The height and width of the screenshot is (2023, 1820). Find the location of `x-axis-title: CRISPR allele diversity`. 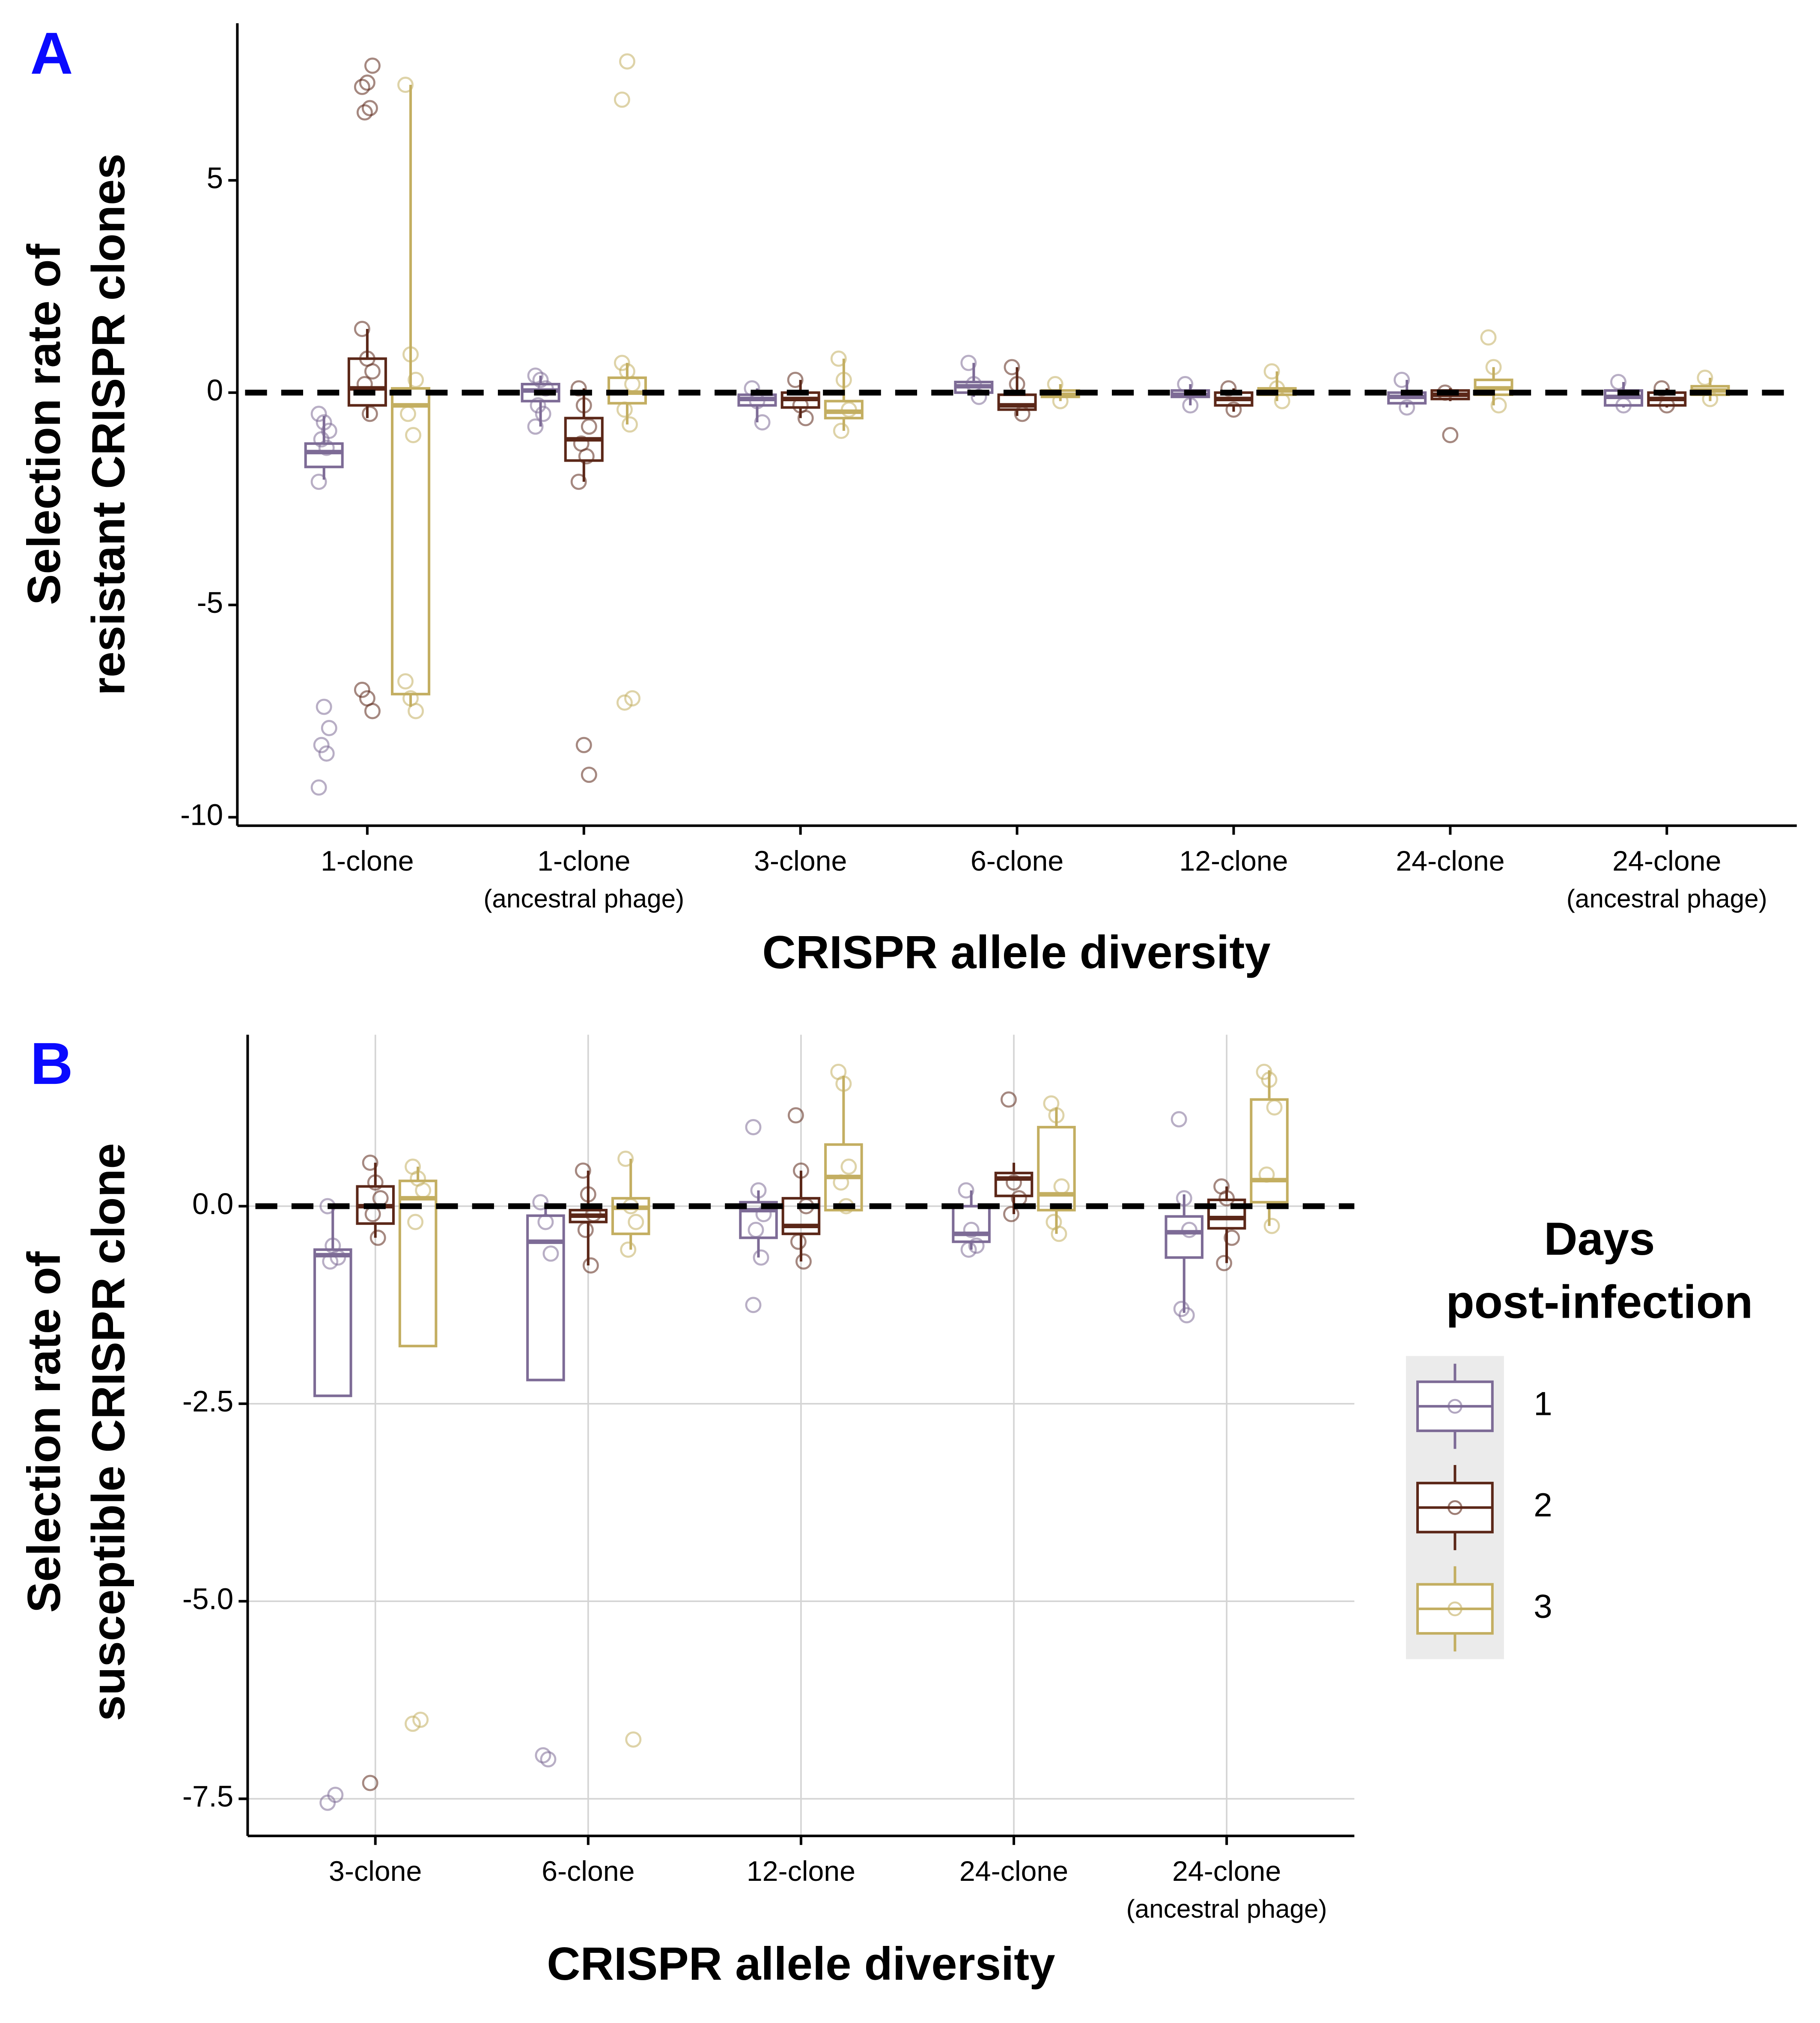

x-axis-title: CRISPR allele diversity is located at coordinates (1016, 952).